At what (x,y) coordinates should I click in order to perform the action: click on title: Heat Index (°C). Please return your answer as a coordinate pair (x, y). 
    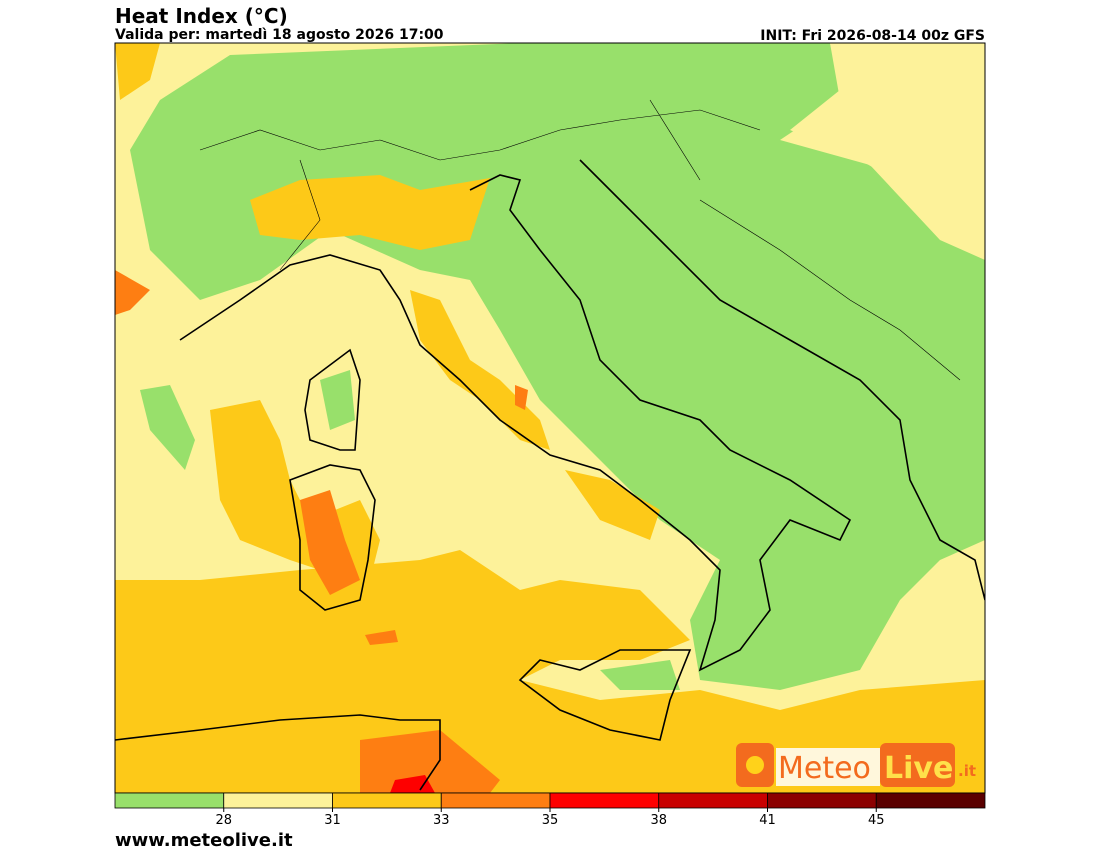
    Looking at the image, I should click on (201, 16).